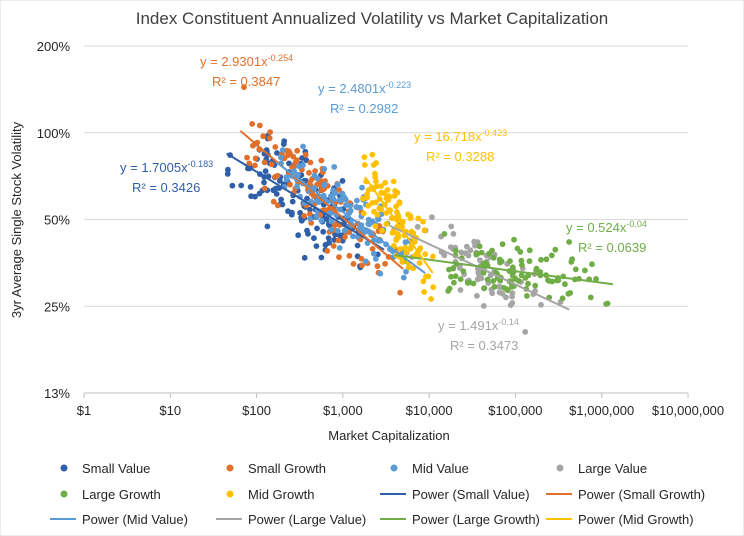 This screenshot has height=536, width=744. I want to click on legend-label: Large Growth, so click(121, 494).